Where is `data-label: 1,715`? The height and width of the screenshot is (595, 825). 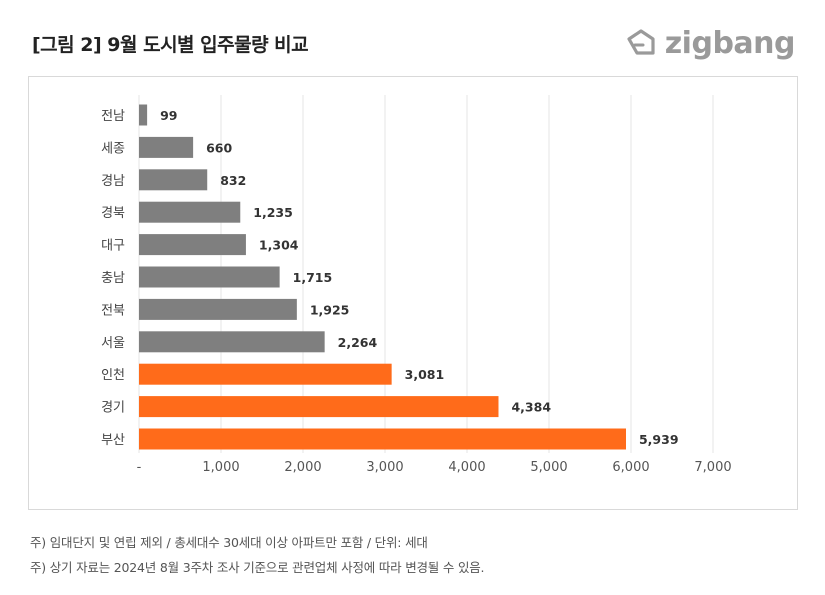 data-label: 1,715 is located at coordinates (313, 277).